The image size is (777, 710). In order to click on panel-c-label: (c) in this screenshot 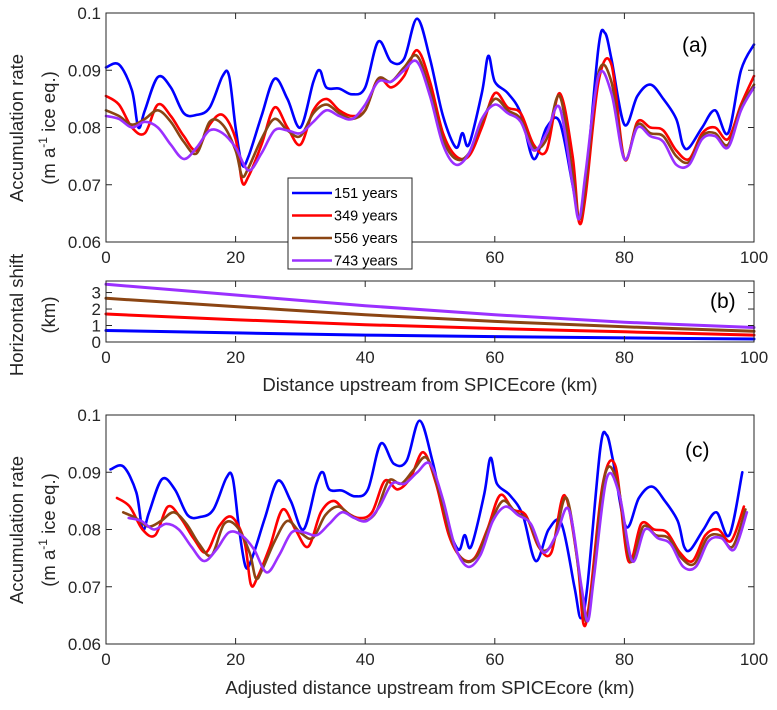, I will do `click(697, 450)`.